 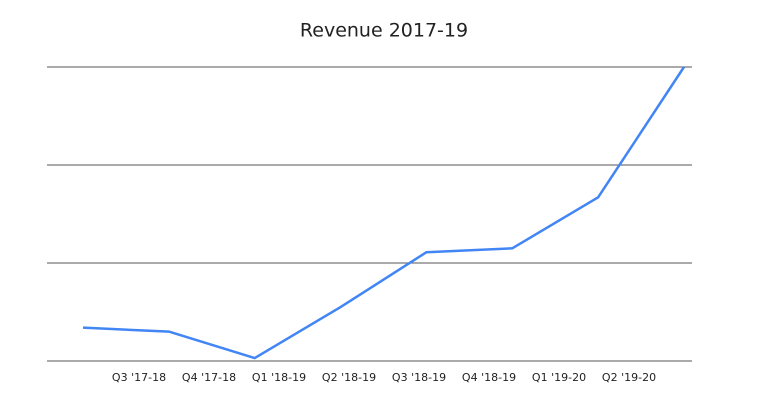 What do you see at coordinates (279, 377) in the screenshot?
I see `x-tick-label: Q1 '18-19` at bounding box center [279, 377].